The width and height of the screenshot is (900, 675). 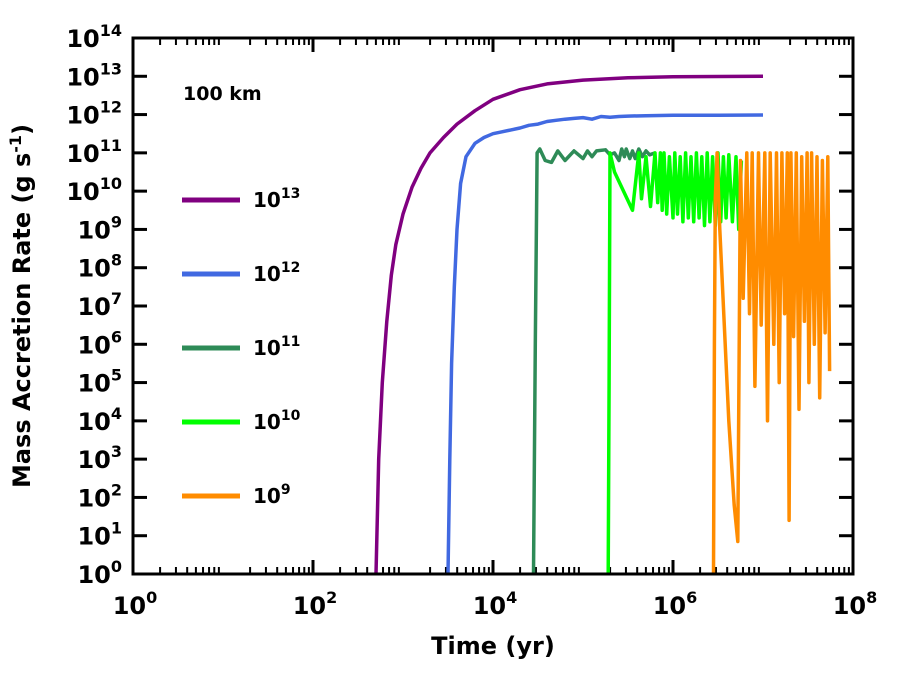 What do you see at coordinates (99, 420) in the screenshot?
I see `y-tick-label: 104` at bounding box center [99, 420].